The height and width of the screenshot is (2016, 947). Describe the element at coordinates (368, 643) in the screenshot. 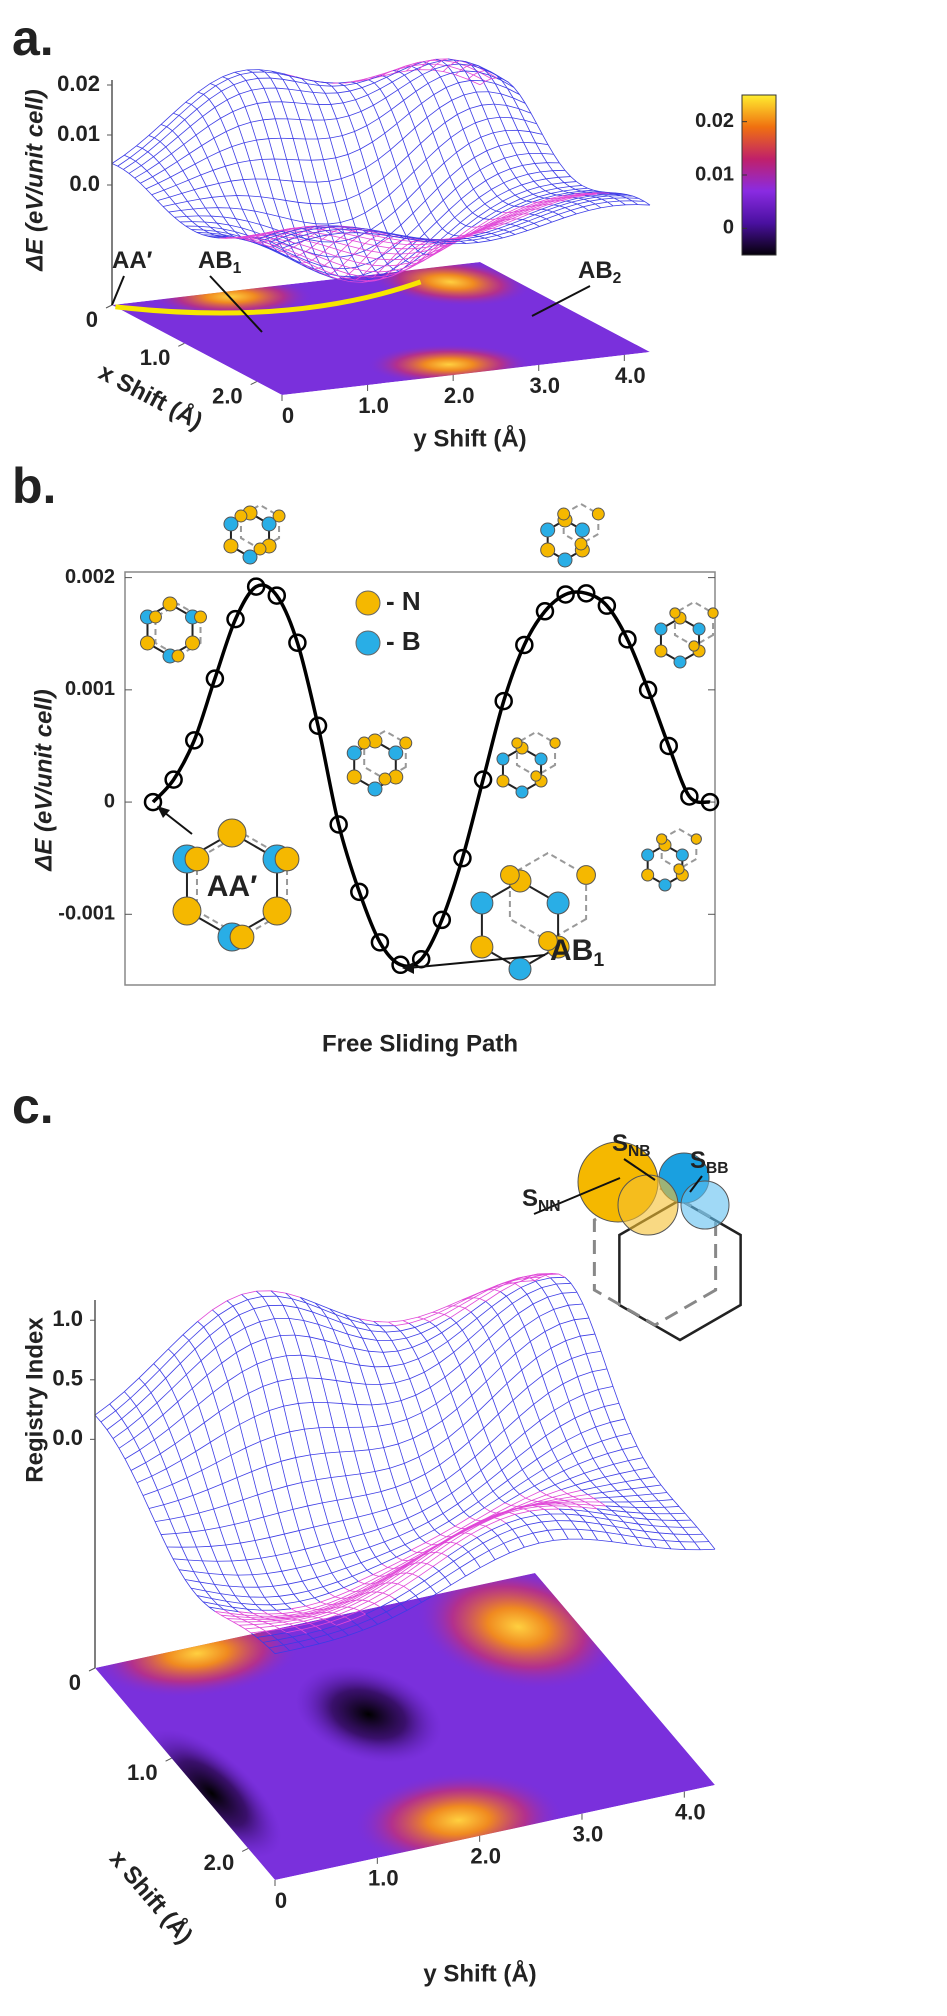

I see `legend-marker` at that location.